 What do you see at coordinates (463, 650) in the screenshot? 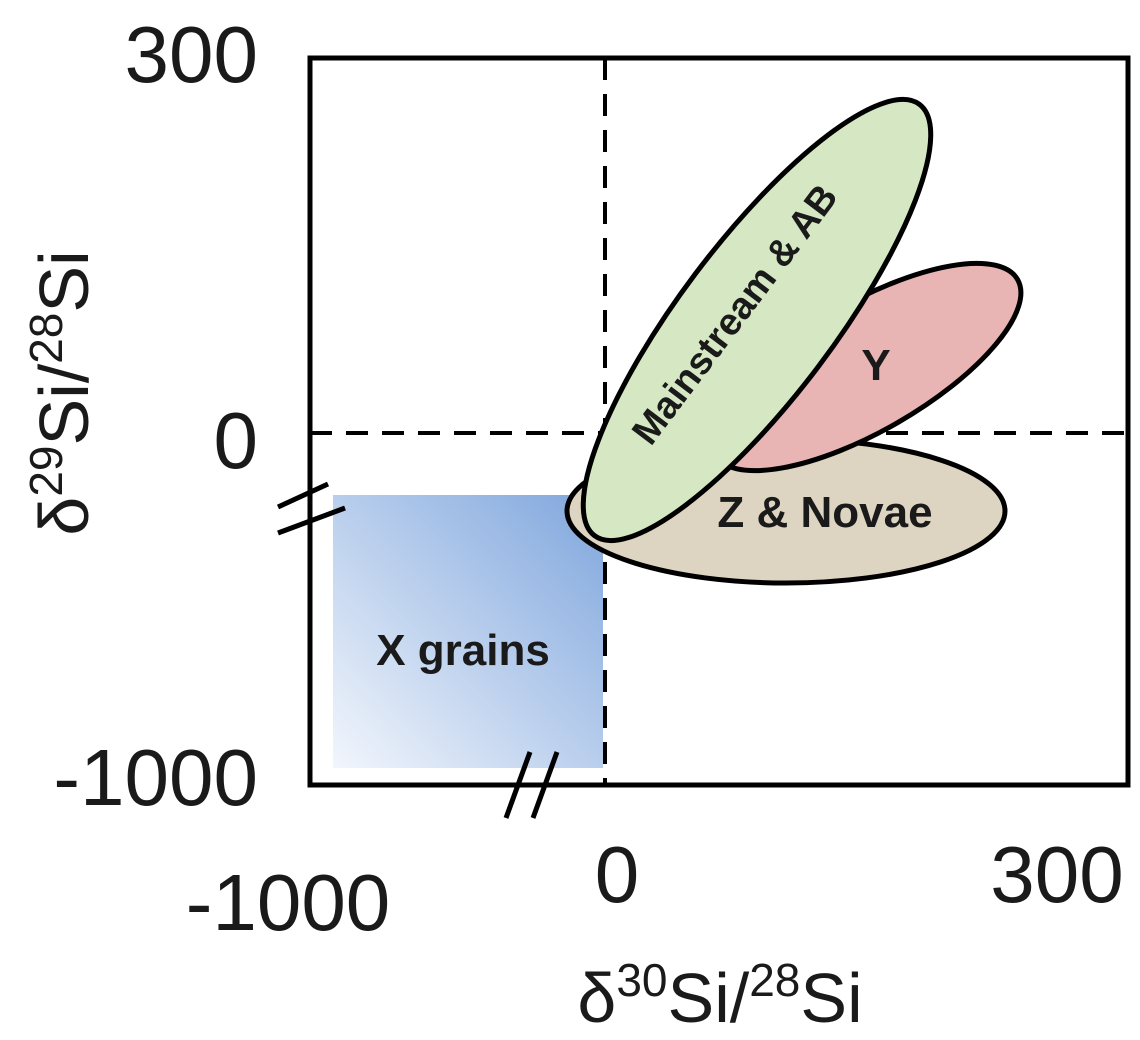
I see `label-x-grains: X grains` at bounding box center [463, 650].